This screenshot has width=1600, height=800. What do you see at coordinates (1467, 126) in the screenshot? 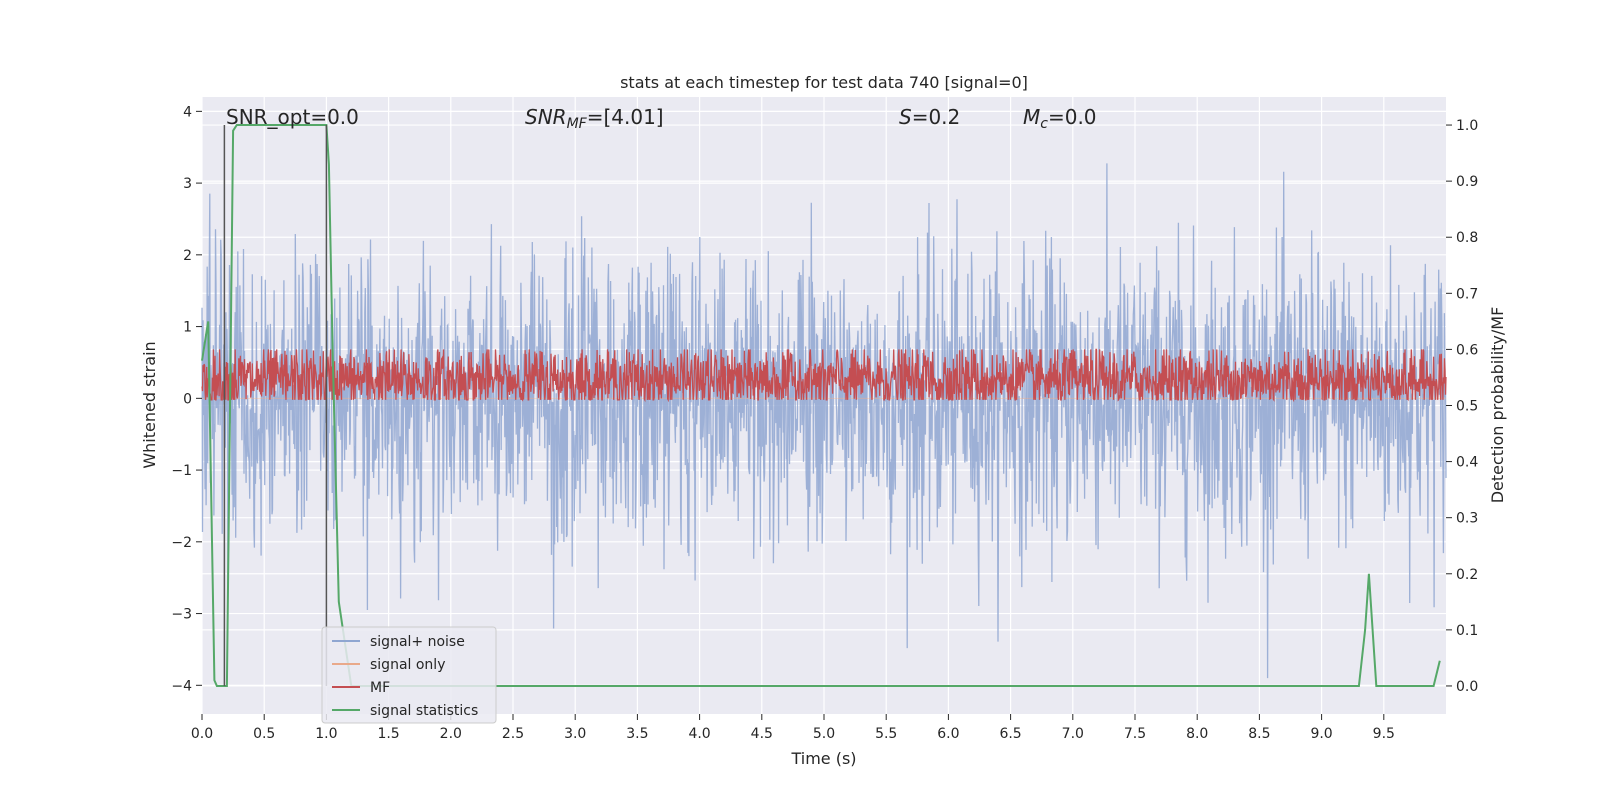
I see `y-right-tick-label: 1.0` at bounding box center [1467, 126].